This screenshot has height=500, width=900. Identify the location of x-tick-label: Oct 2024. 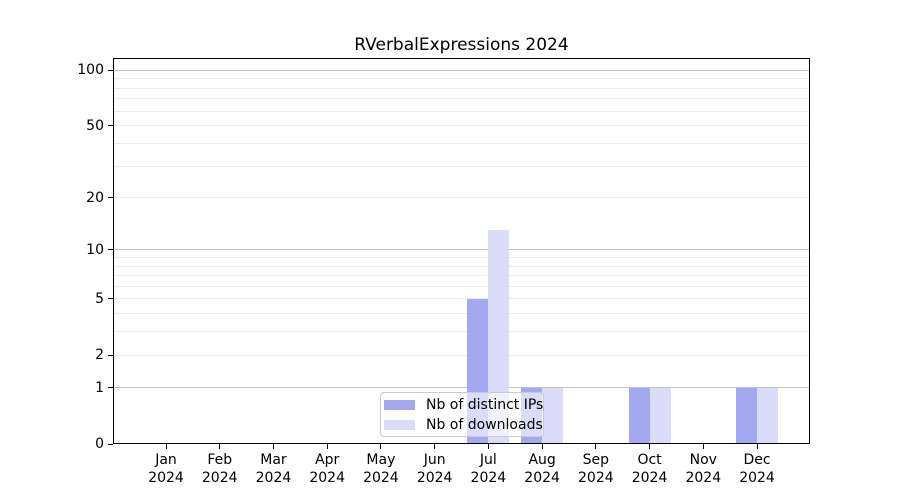
(649, 469).